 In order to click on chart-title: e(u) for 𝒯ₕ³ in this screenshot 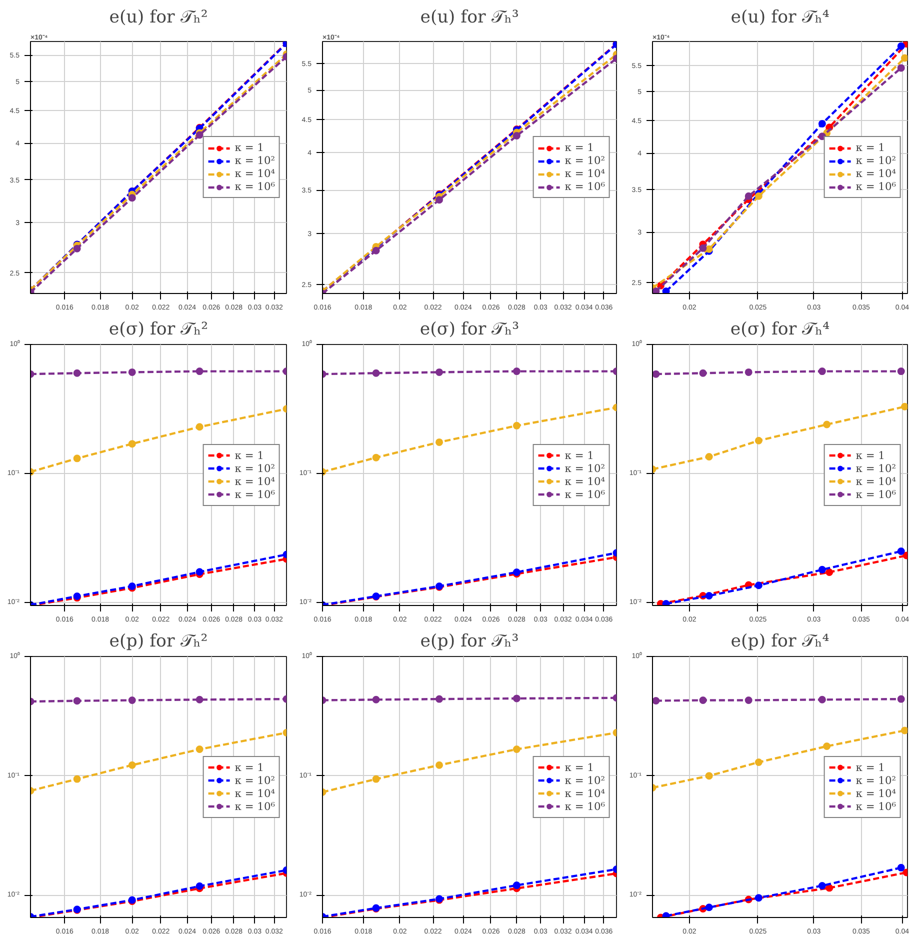, I will do `click(469, 18)`.